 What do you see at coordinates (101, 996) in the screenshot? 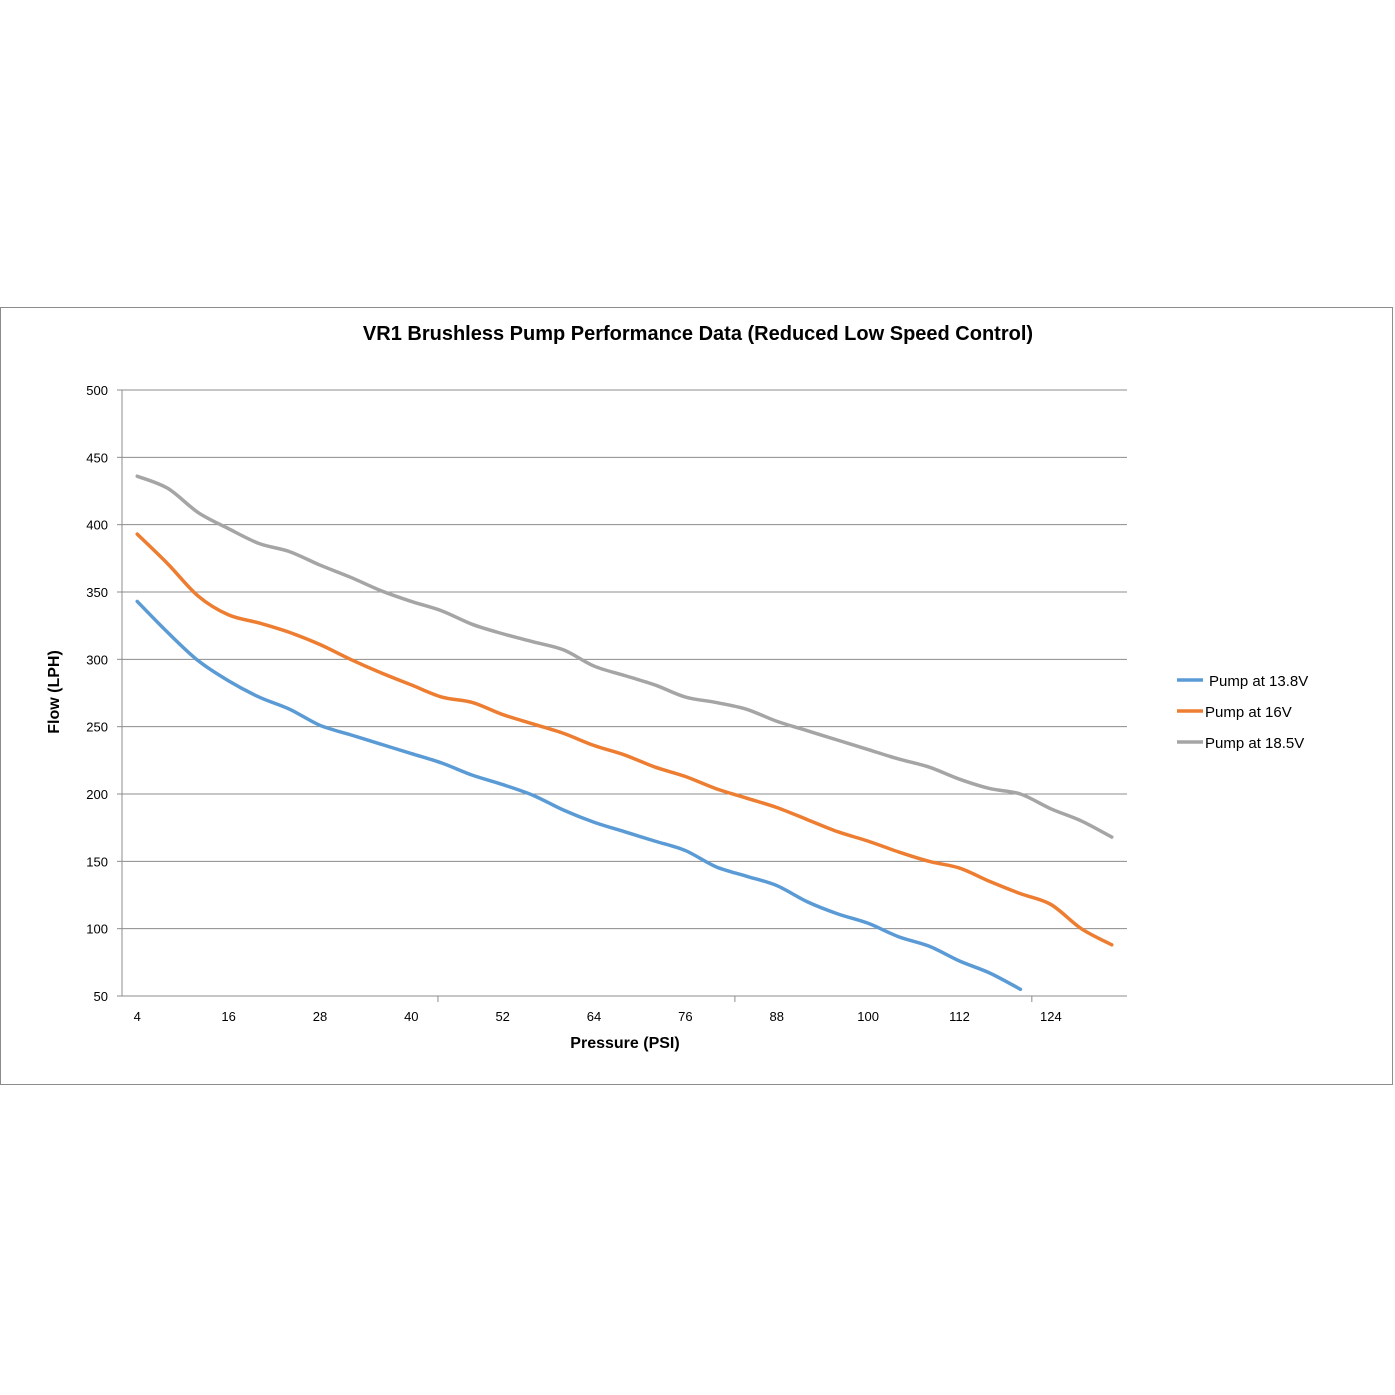
I see `y-tick-label: 50` at bounding box center [101, 996].